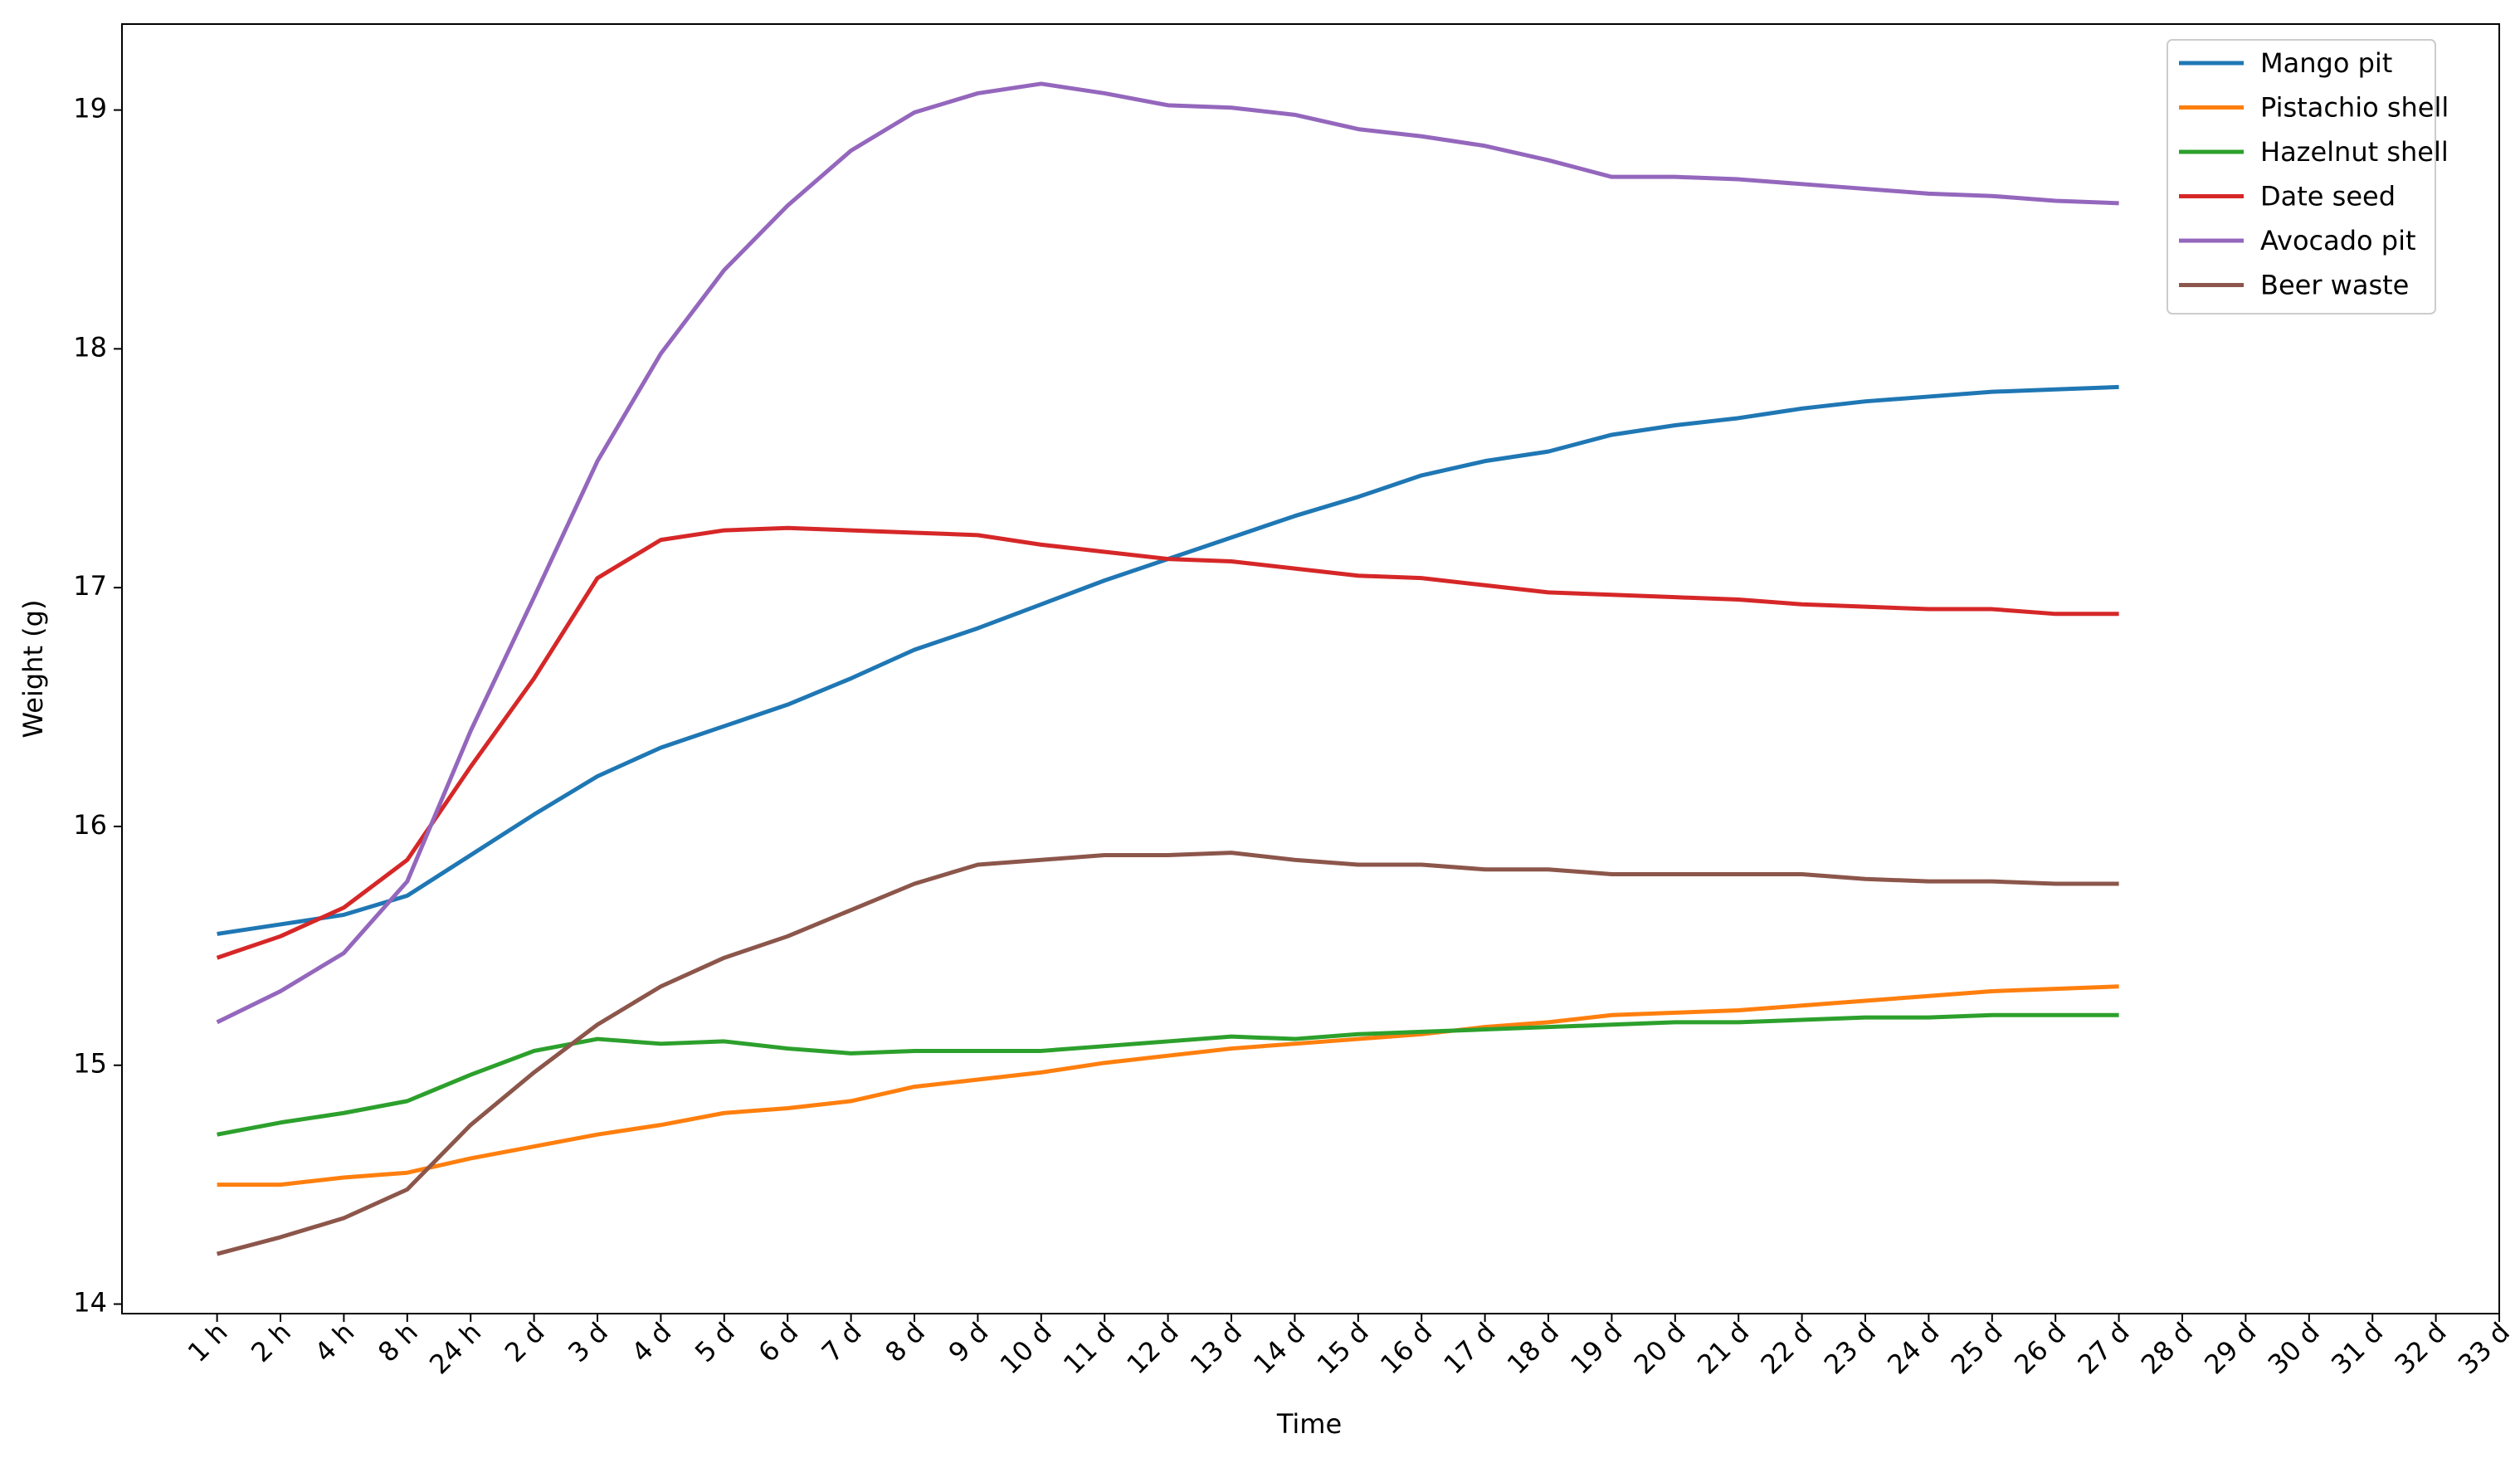  I want to click on legend-label: Avocado pit, so click(2338, 240).